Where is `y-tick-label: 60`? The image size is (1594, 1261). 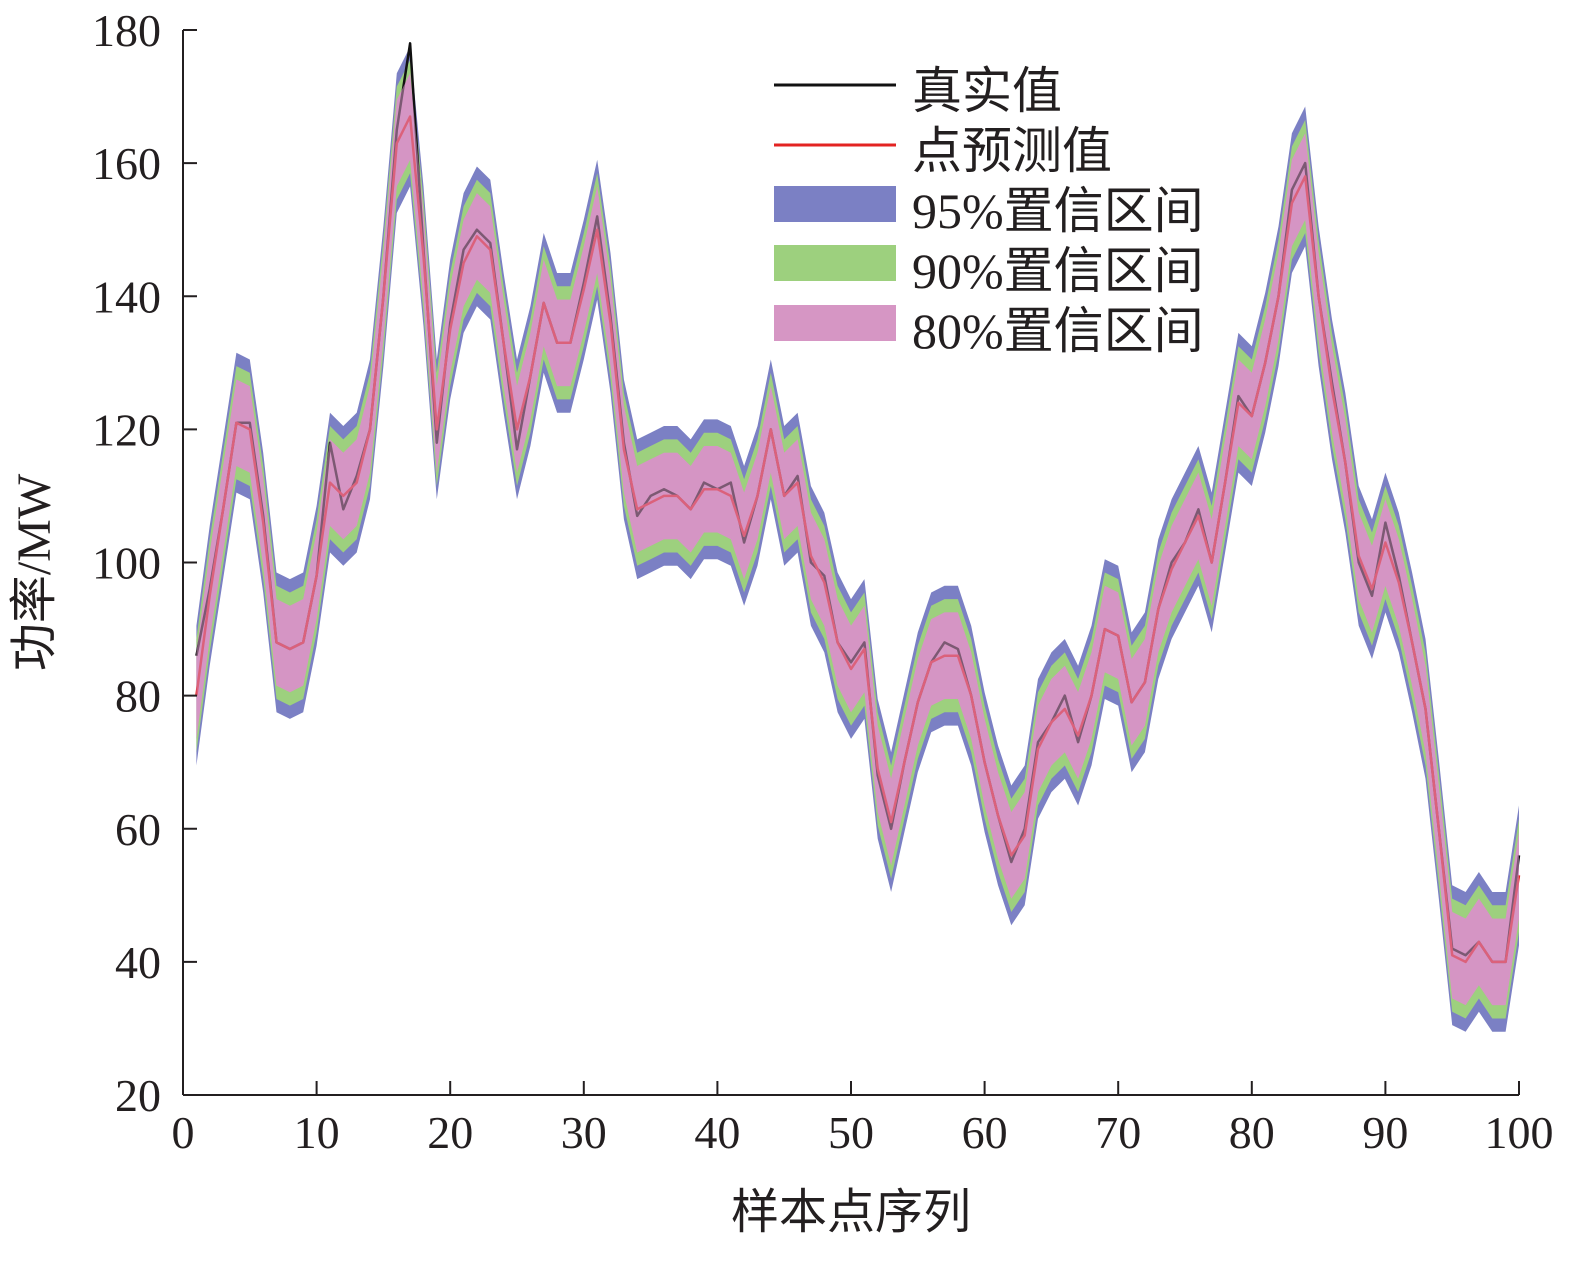
y-tick-label: 60 is located at coordinates (138, 829).